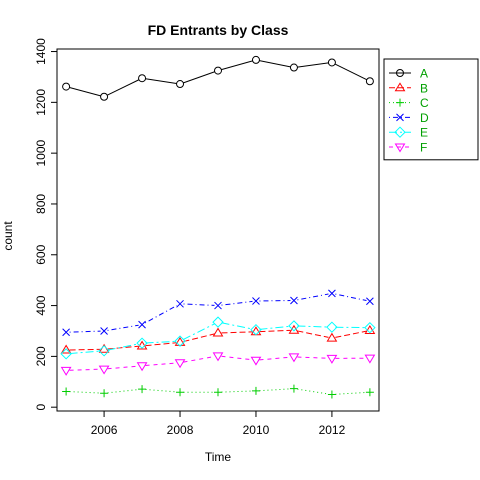 This screenshot has width=480, height=480. I want to click on x-axis-label: Time, so click(218, 457).